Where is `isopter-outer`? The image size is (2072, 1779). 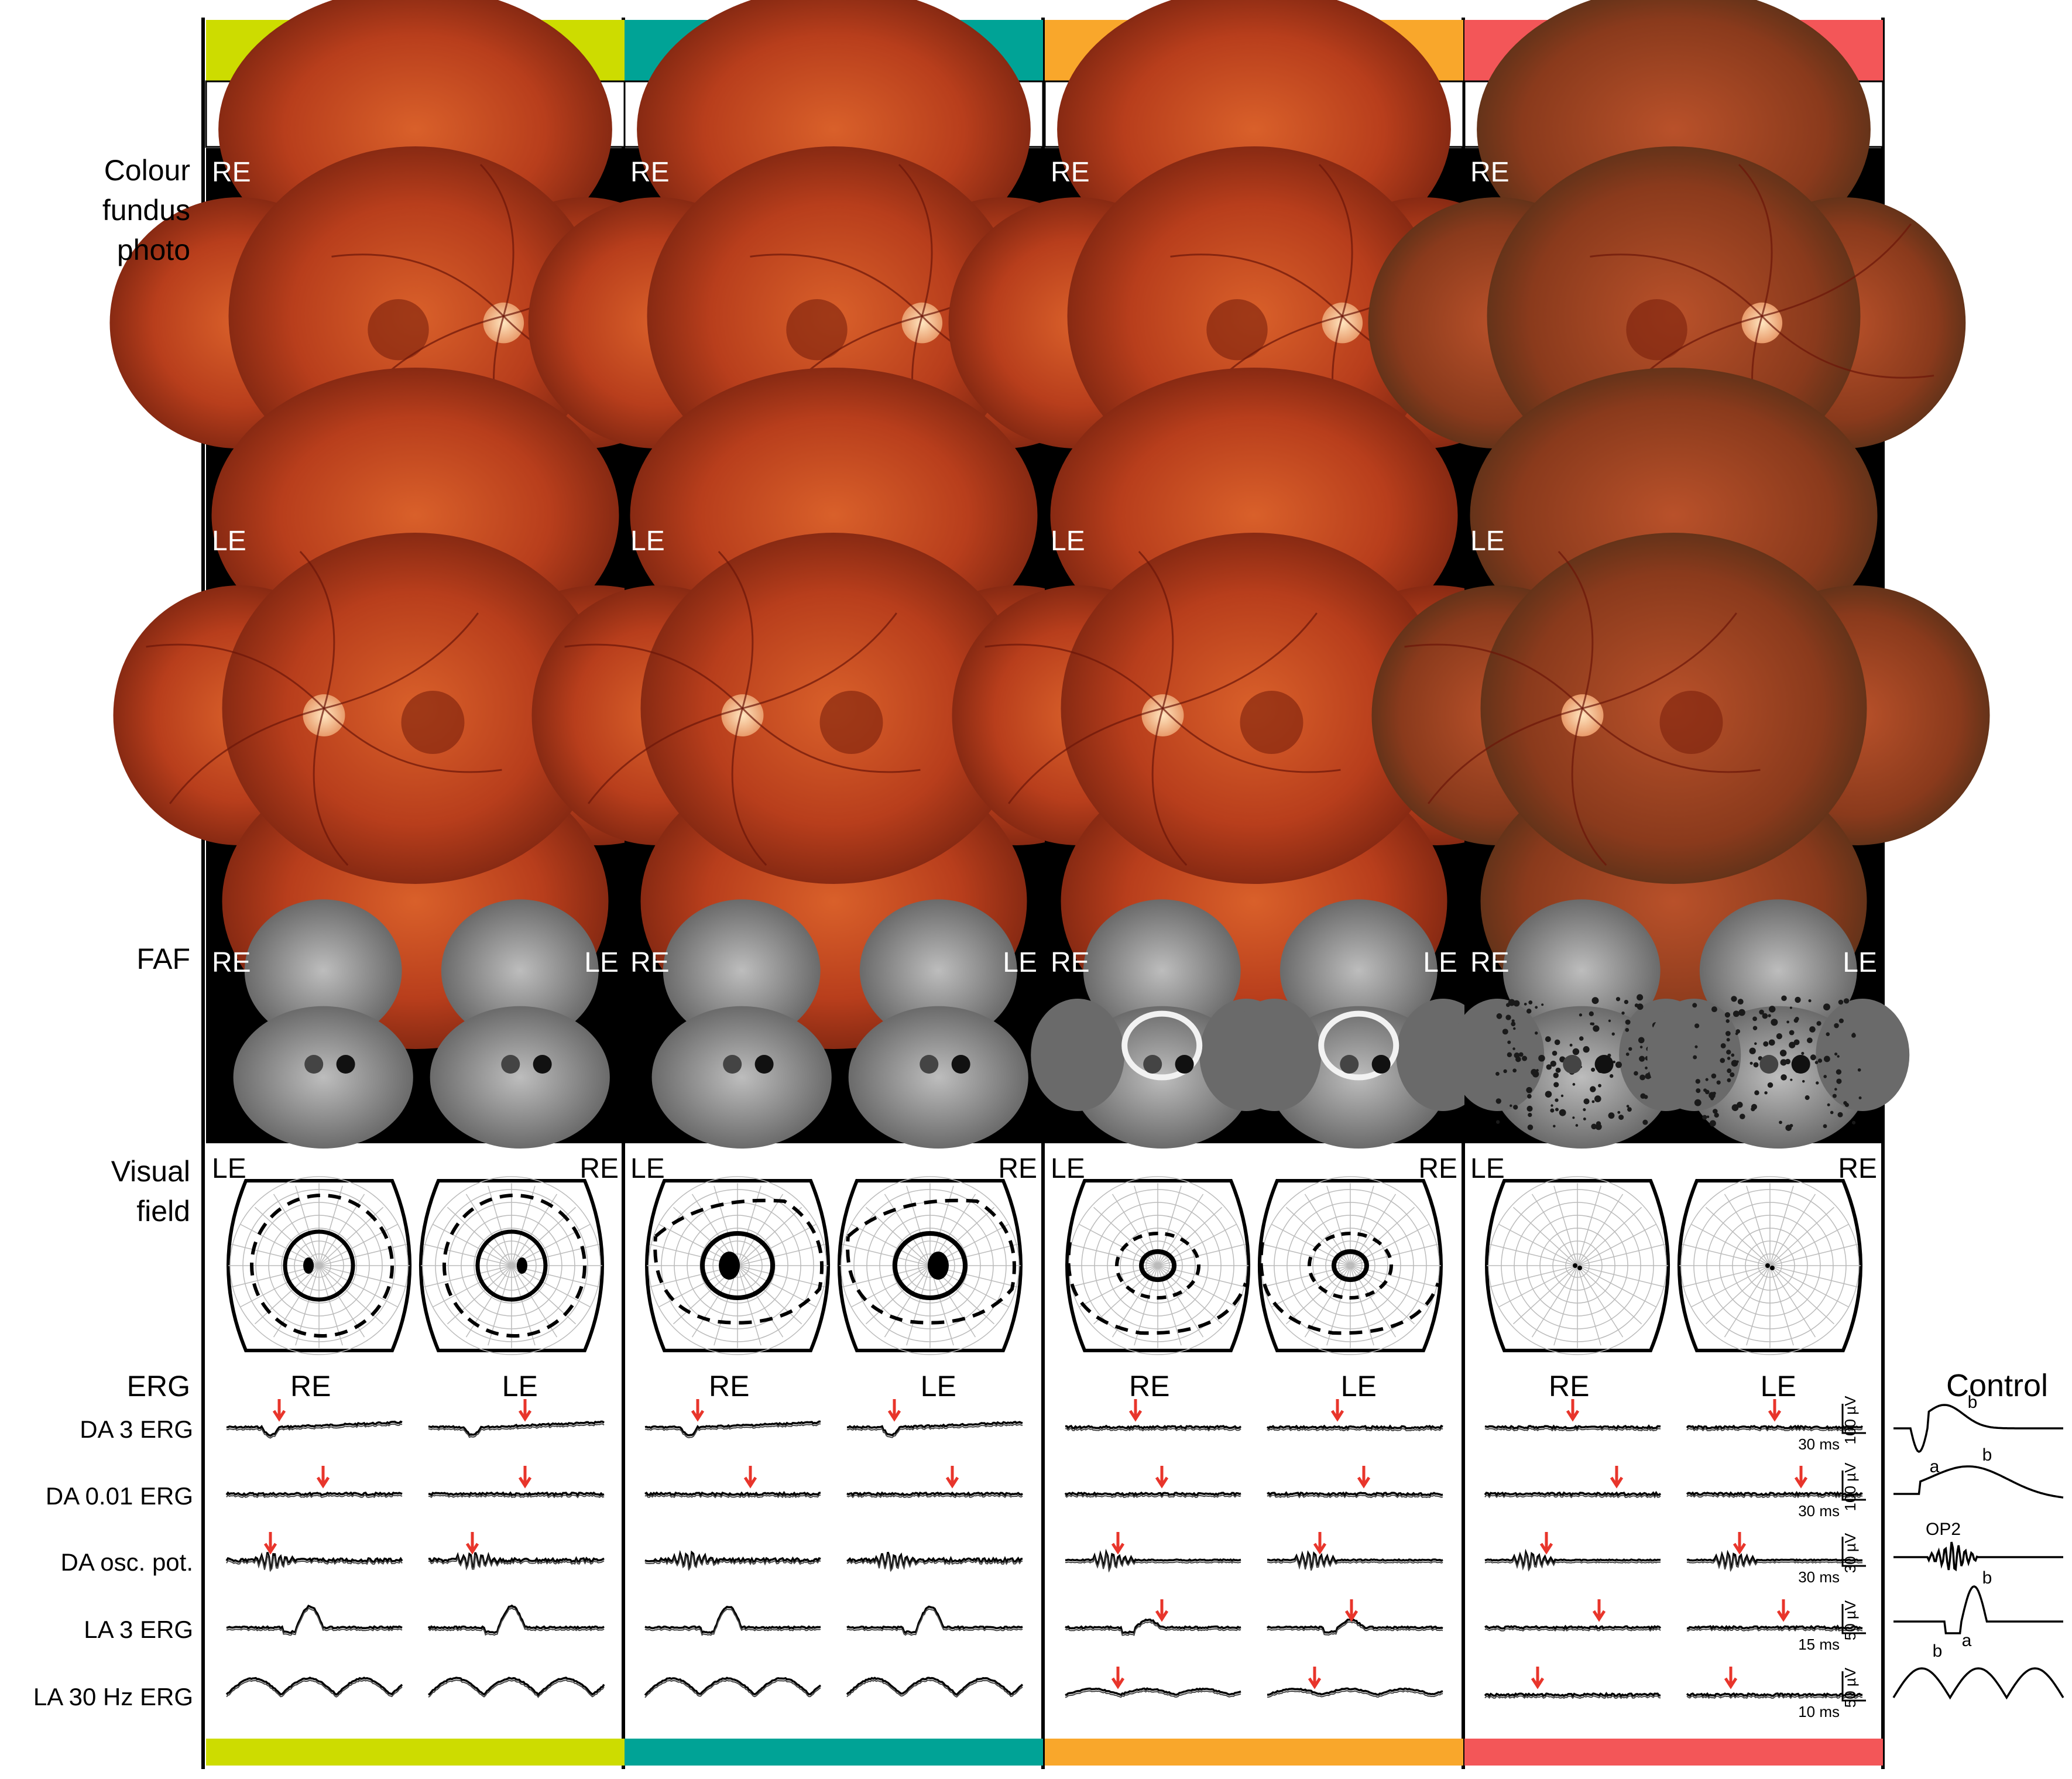
isopter-outer is located at coordinates (322, 1266).